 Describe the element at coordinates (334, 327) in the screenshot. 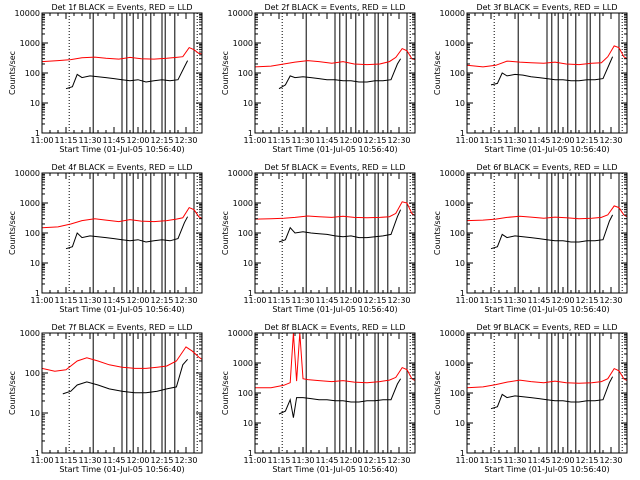

I see `chart-title: Det 8f BLACK = Events, RED = LLD` at that location.